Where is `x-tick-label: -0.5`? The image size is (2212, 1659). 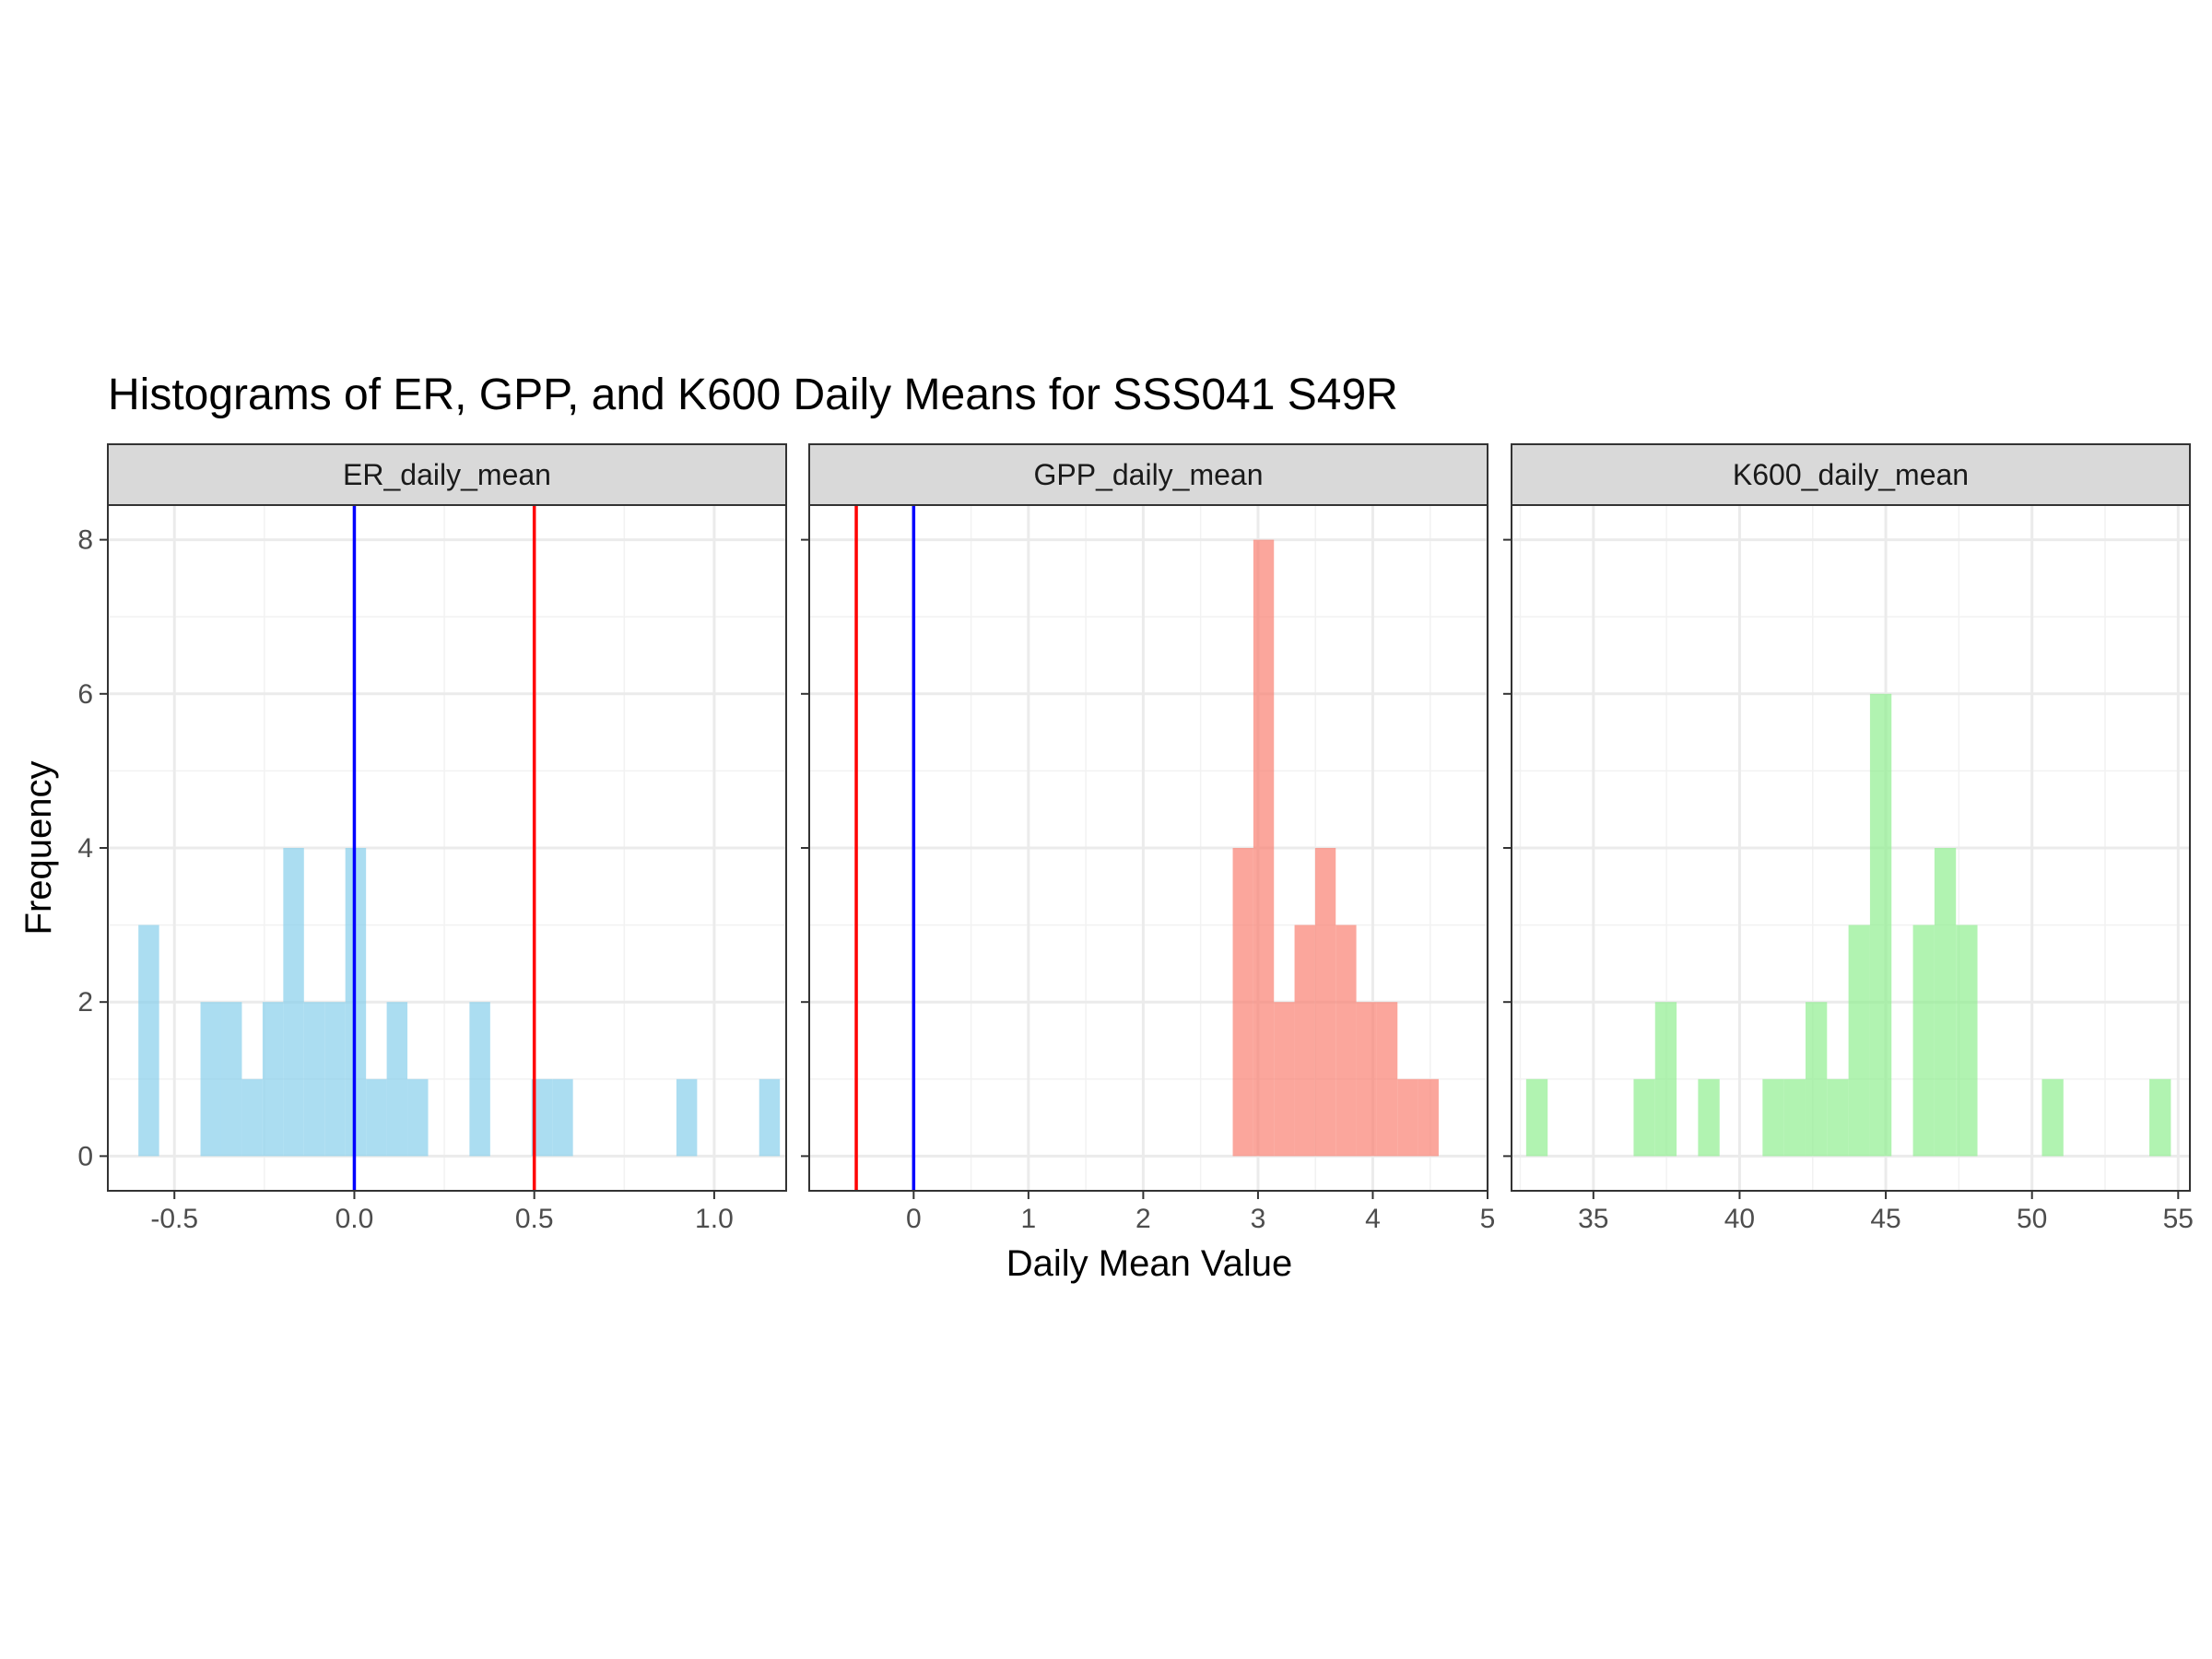
x-tick-label: -0.5 is located at coordinates (174, 1219).